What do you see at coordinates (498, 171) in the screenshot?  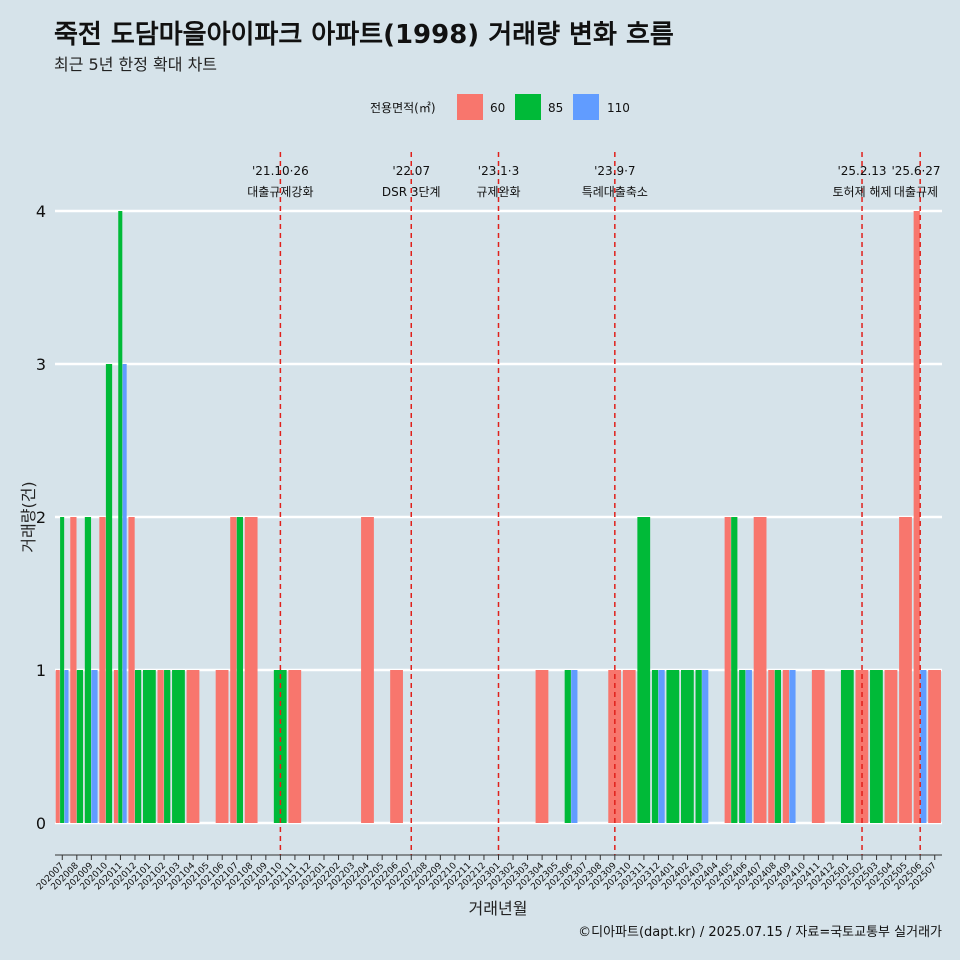 I see `event-date-label: '23.1·3` at bounding box center [498, 171].